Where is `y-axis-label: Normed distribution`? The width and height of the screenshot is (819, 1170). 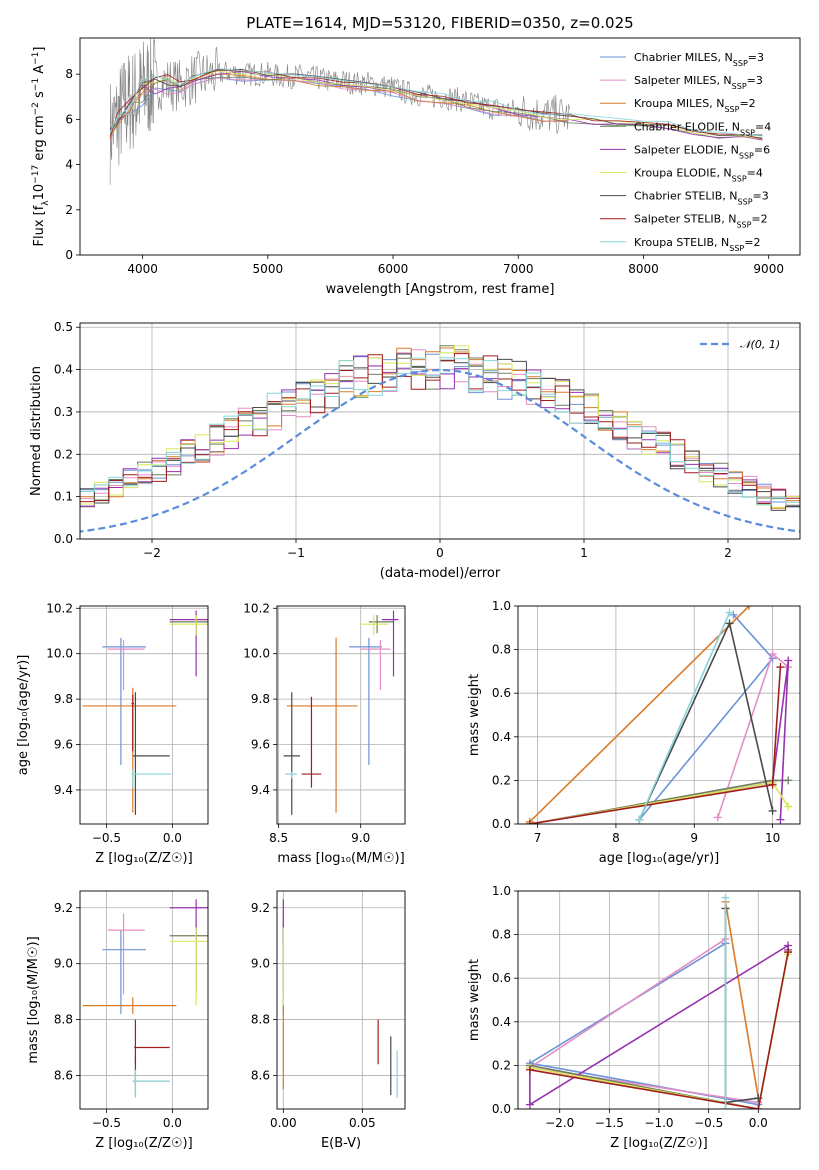 y-axis-label: Normed distribution is located at coordinates (36, 431).